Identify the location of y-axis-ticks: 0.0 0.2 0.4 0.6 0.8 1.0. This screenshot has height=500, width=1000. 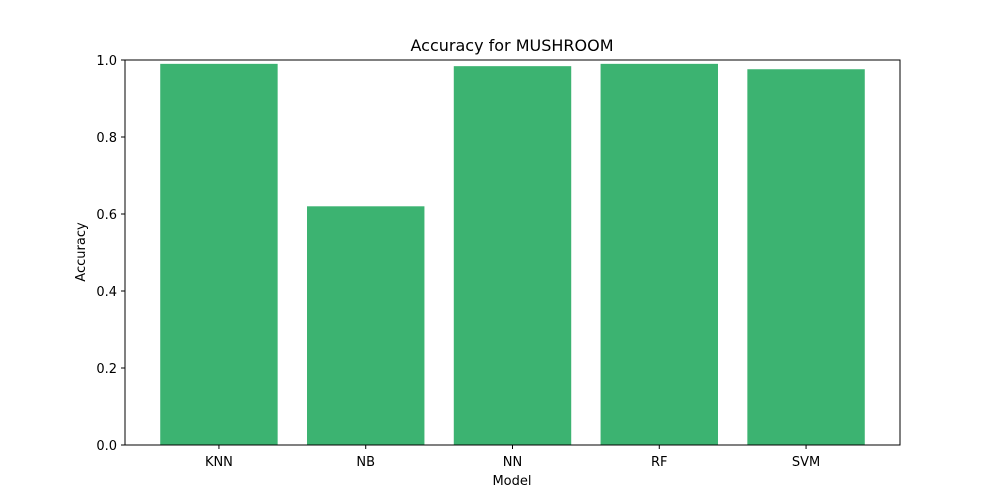
(110, 254).